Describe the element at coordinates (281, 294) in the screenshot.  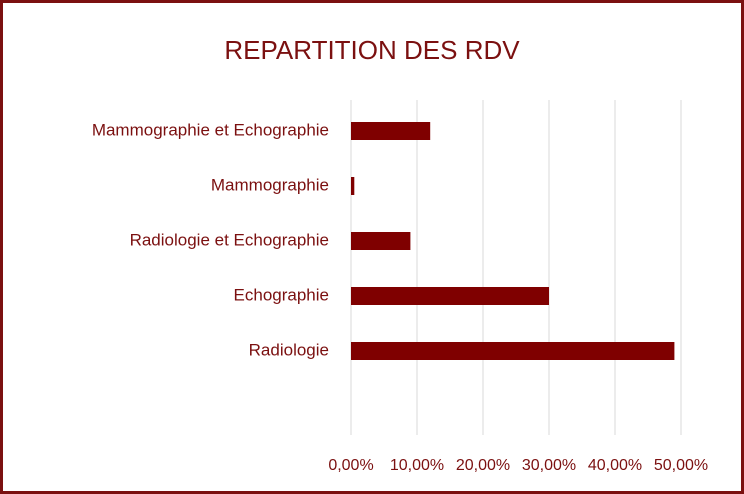
I see `y-tick-label: Echographie` at that location.